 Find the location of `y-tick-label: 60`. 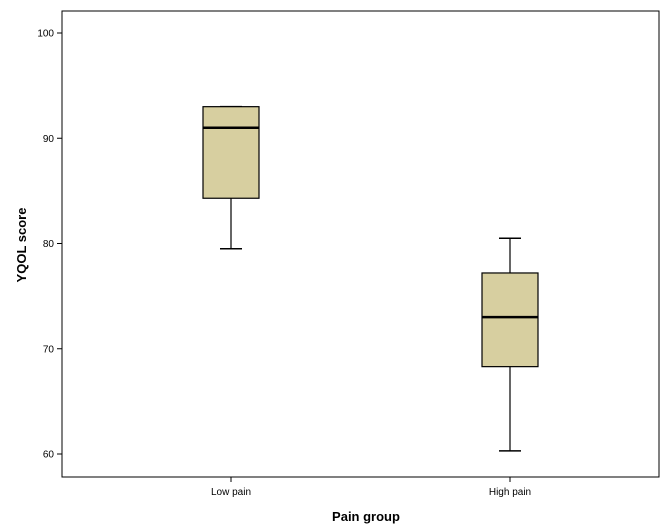

y-tick-label: 60 is located at coordinates (49, 455).